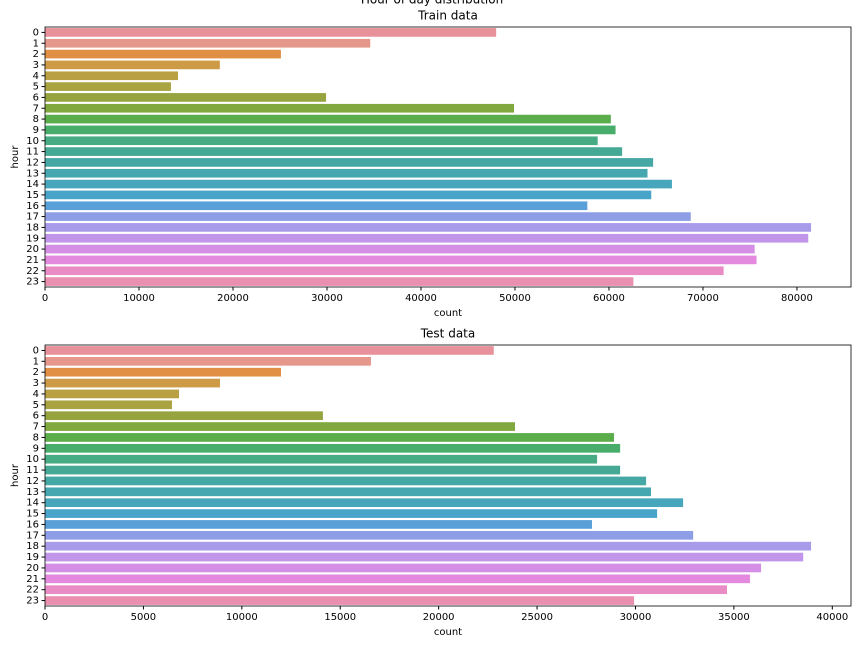 The image size is (864, 652). What do you see at coordinates (143, 617) in the screenshot?
I see `x-tick-label: 5000` at bounding box center [143, 617].